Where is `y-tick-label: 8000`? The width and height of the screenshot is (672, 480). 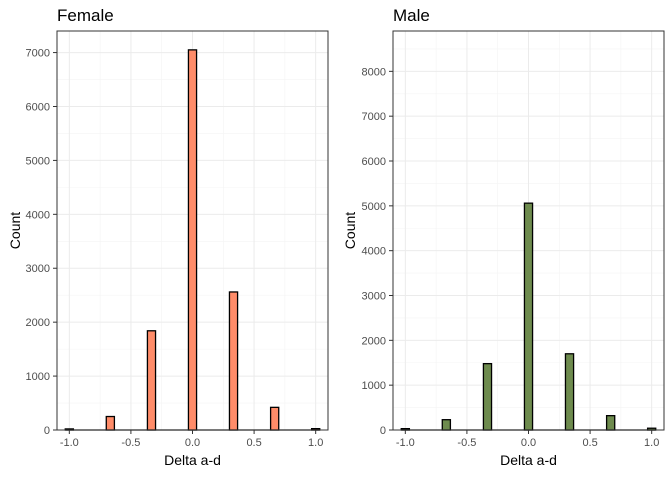
y-tick-label: 8000 is located at coordinates (374, 72).